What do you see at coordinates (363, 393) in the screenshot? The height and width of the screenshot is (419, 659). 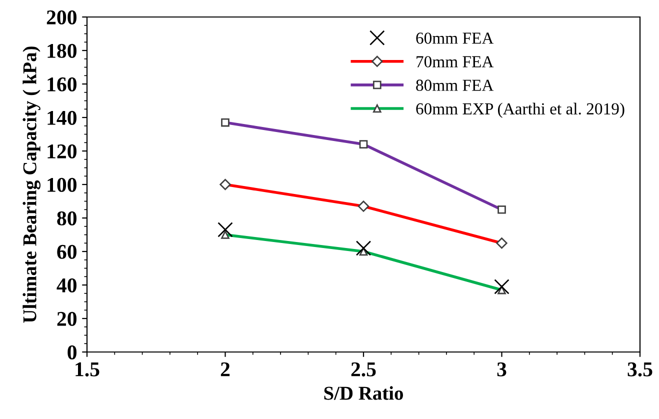 I see `x-axis-title: S/D Ratio` at bounding box center [363, 393].